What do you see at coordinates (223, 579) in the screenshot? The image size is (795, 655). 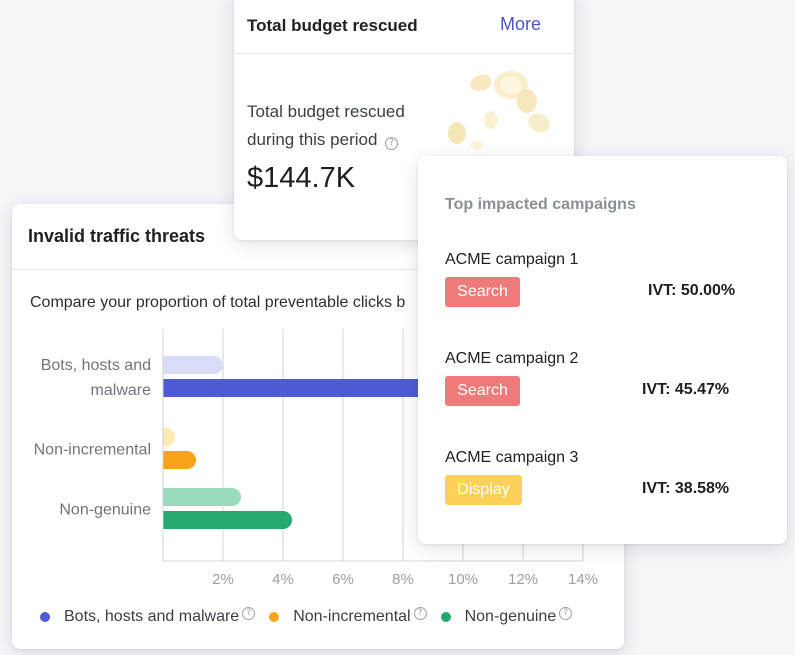 I see `x-tick-label: 2%` at bounding box center [223, 579].